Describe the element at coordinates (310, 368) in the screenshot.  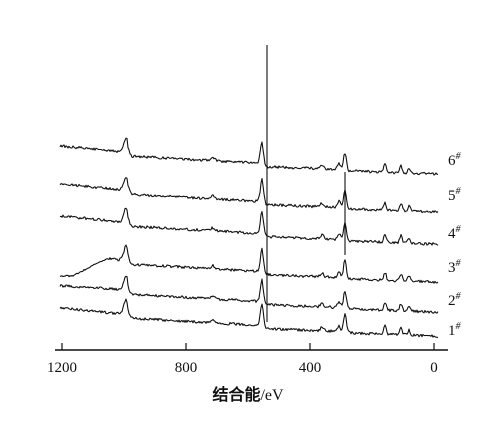
I see `x-tick-label-400: 400` at that location.